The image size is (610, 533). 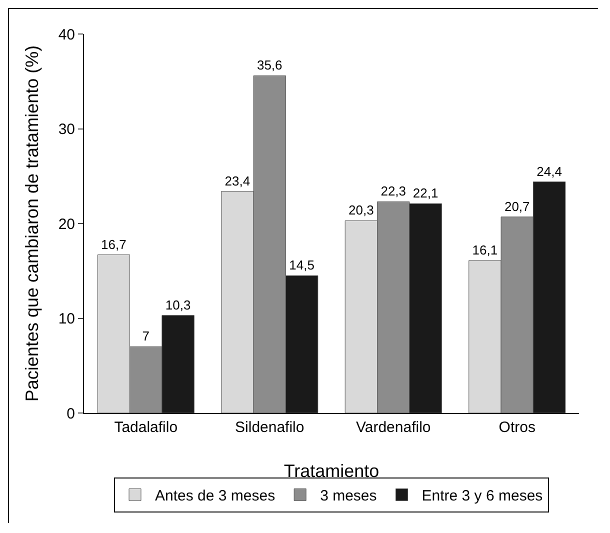 What do you see at coordinates (146, 336) in the screenshot?
I see `data-label: 7` at bounding box center [146, 336].